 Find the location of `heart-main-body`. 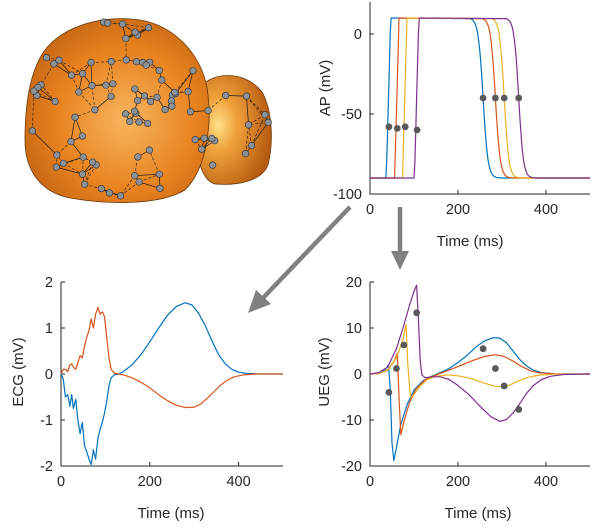

heart-main-body is located at coordinates (117, 110).